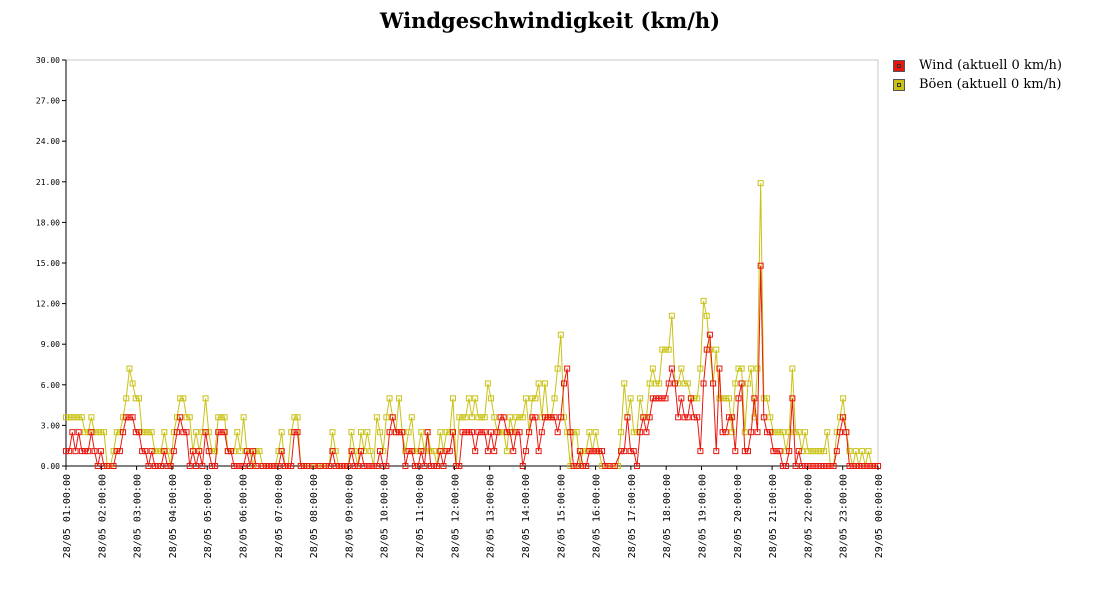 Image resolution: width=1100 pixels, height=600 pixels. What do you see at coordinates (50, 425) in the screenshot?
I see `y-tick-label: 3.00` at bounding box center [50, 425].